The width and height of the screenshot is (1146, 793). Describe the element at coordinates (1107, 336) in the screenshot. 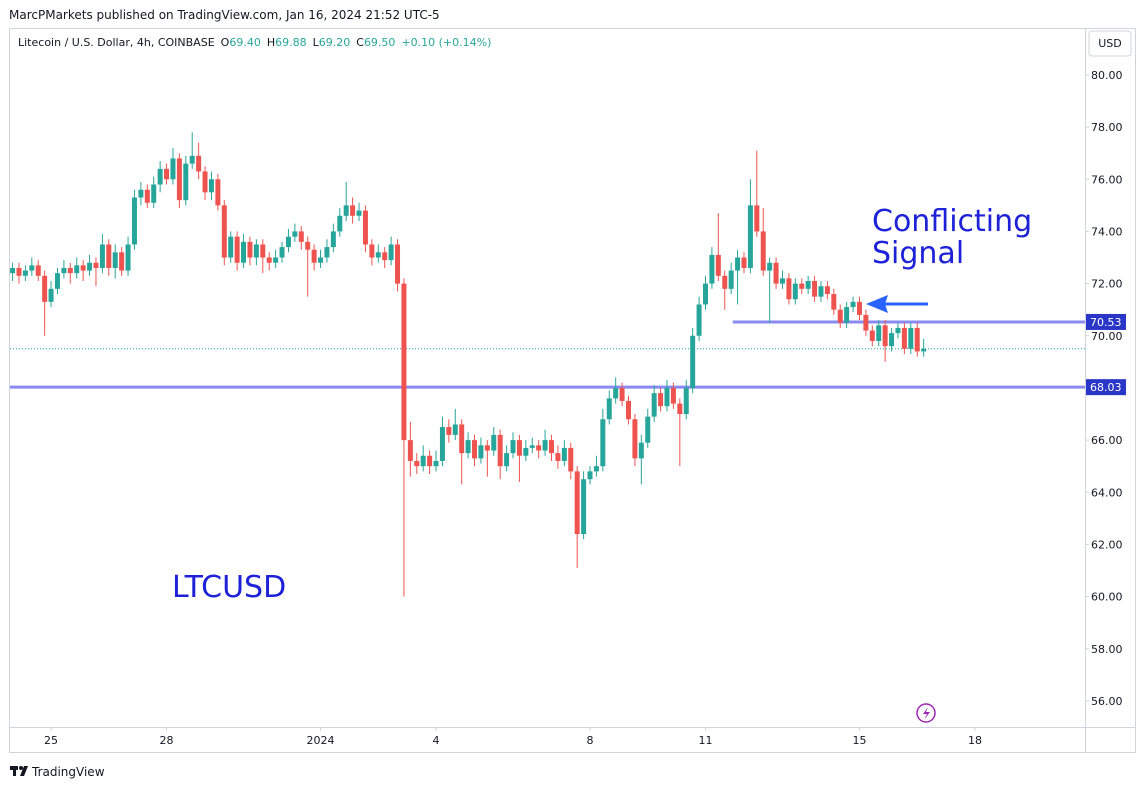

I see `y-tick-label: 70.00` at that location.